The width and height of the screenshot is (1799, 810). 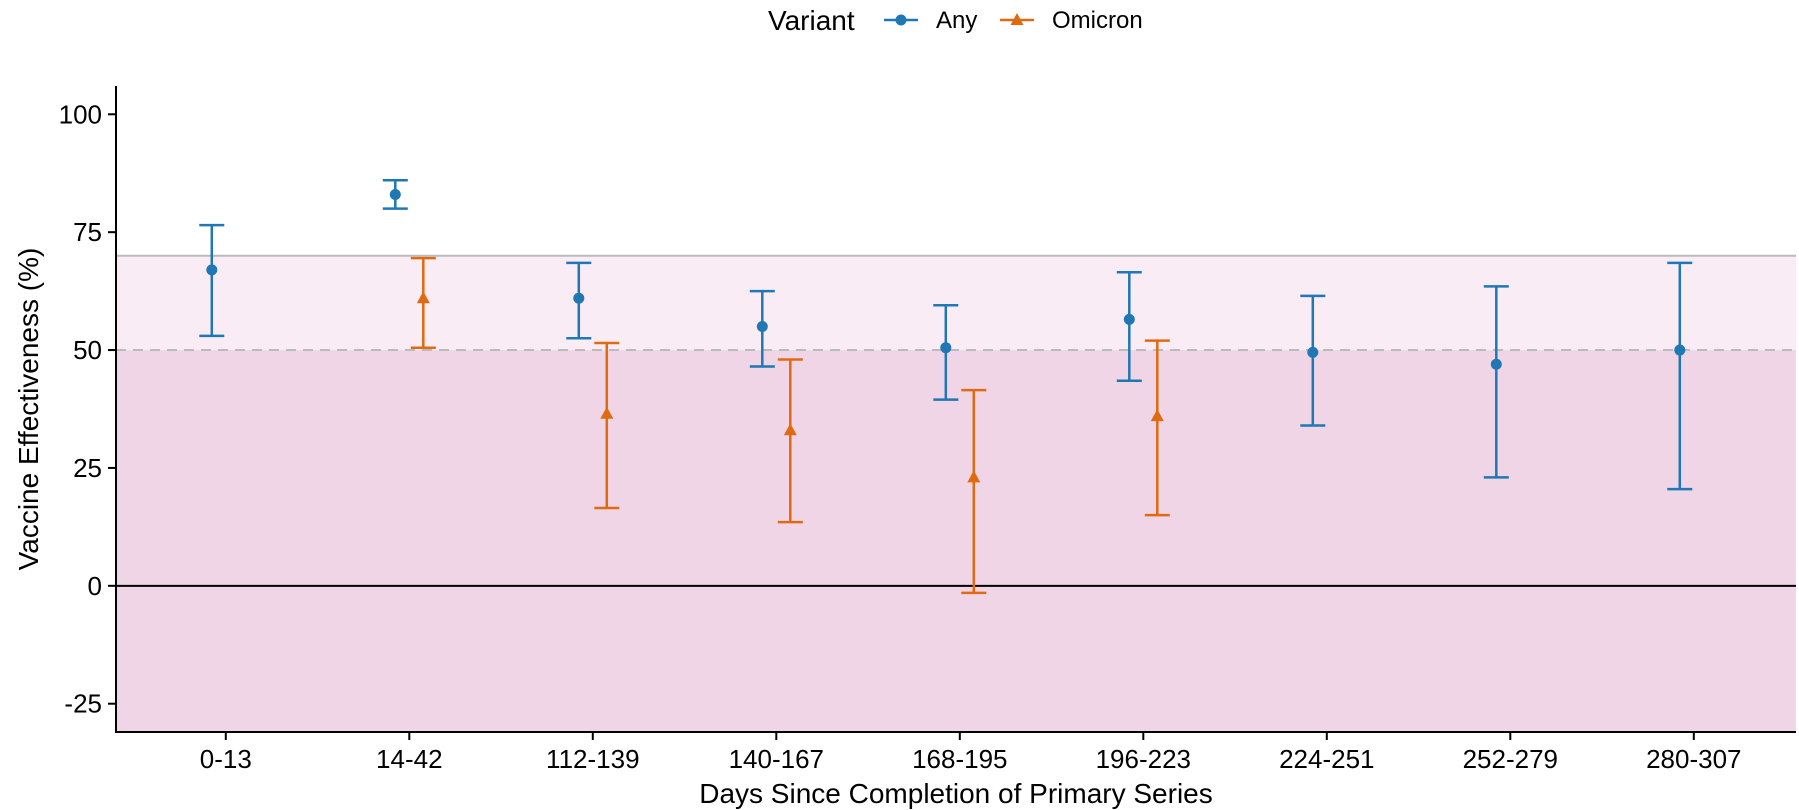 I want to click on x-axis-title: Days Since Completion of Primary Series, so click(x=956, y=793).